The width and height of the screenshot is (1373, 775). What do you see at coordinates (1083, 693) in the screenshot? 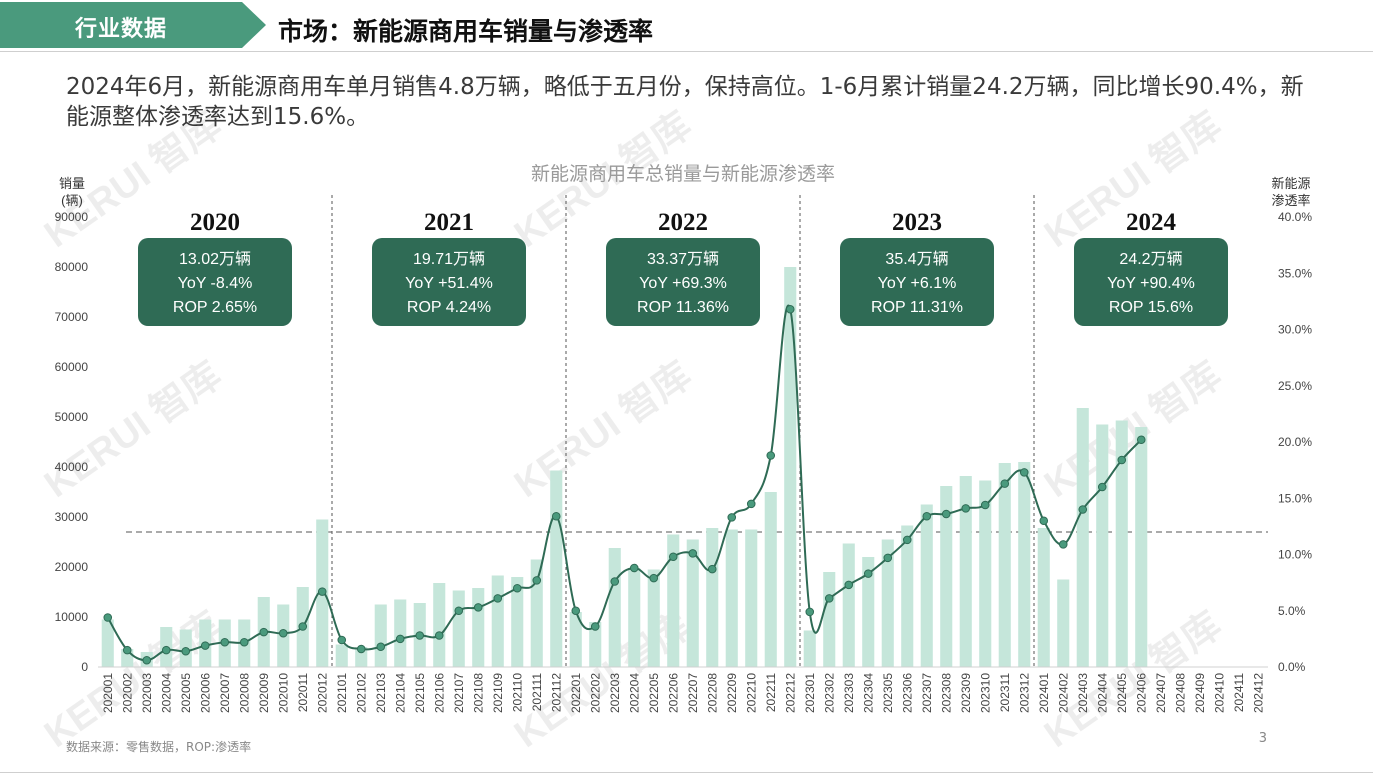
I see `x-tick-label: 202403` at bounding box center [1083, 693].